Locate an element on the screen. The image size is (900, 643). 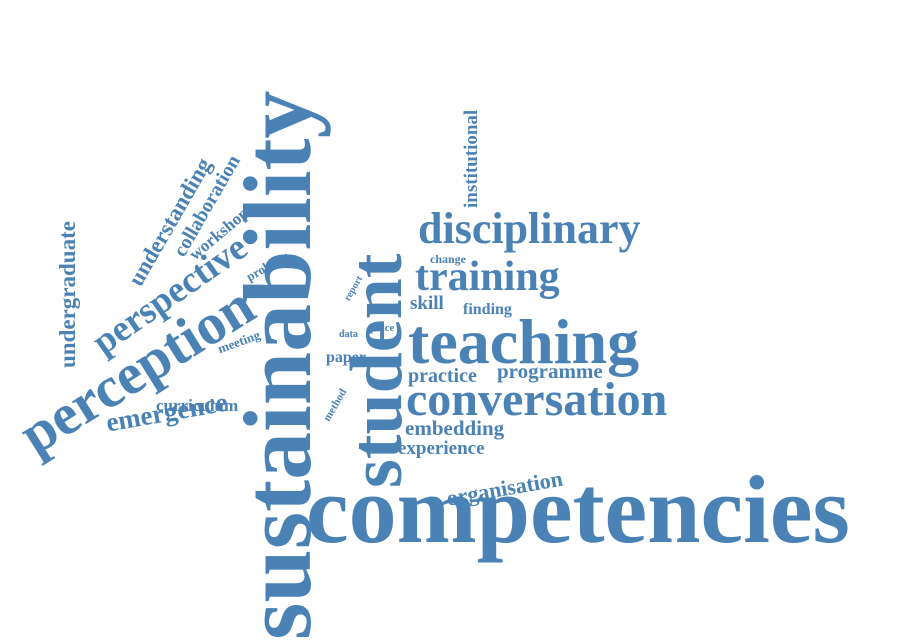
word-experience: experience is located at coordinates (441, 448).